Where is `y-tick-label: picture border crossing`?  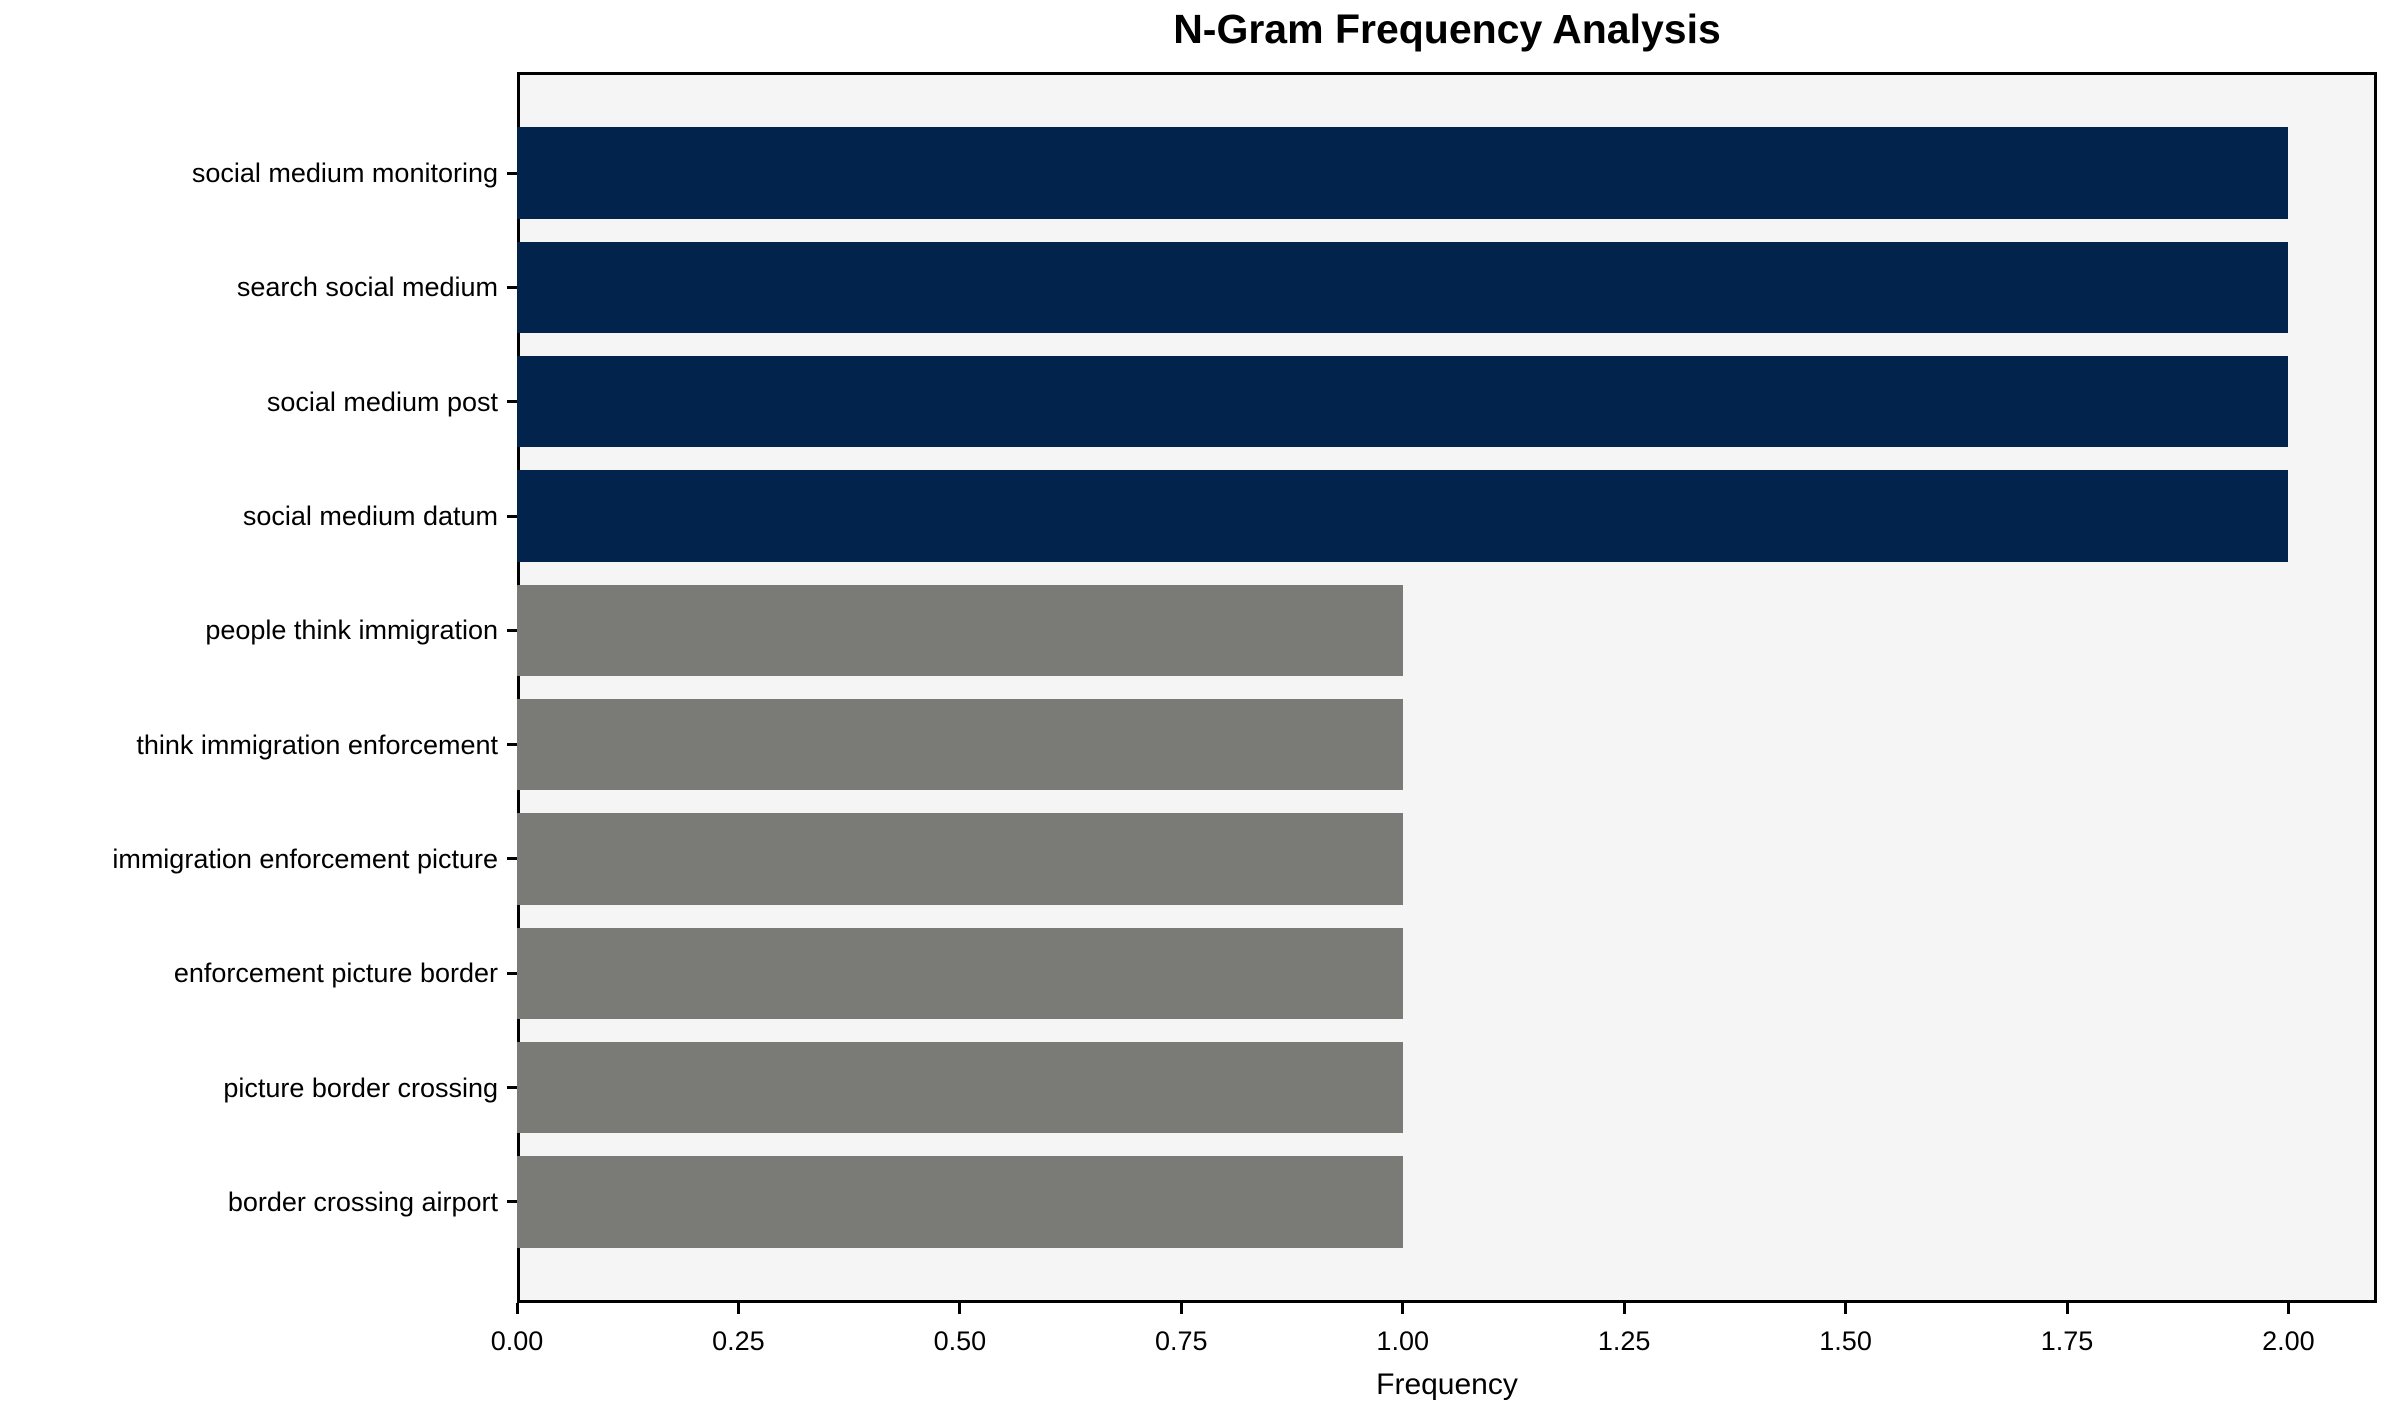
y-tick-label: picture border crossing is located at coordinates (360, 1087).